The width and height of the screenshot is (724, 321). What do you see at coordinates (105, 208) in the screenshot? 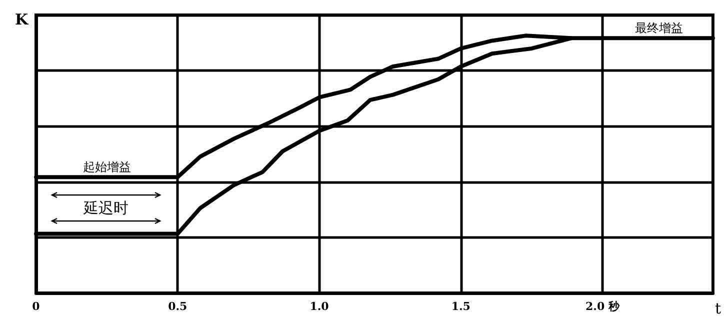
I see `annotation: 延迟时` at bounding box center [105, 208].